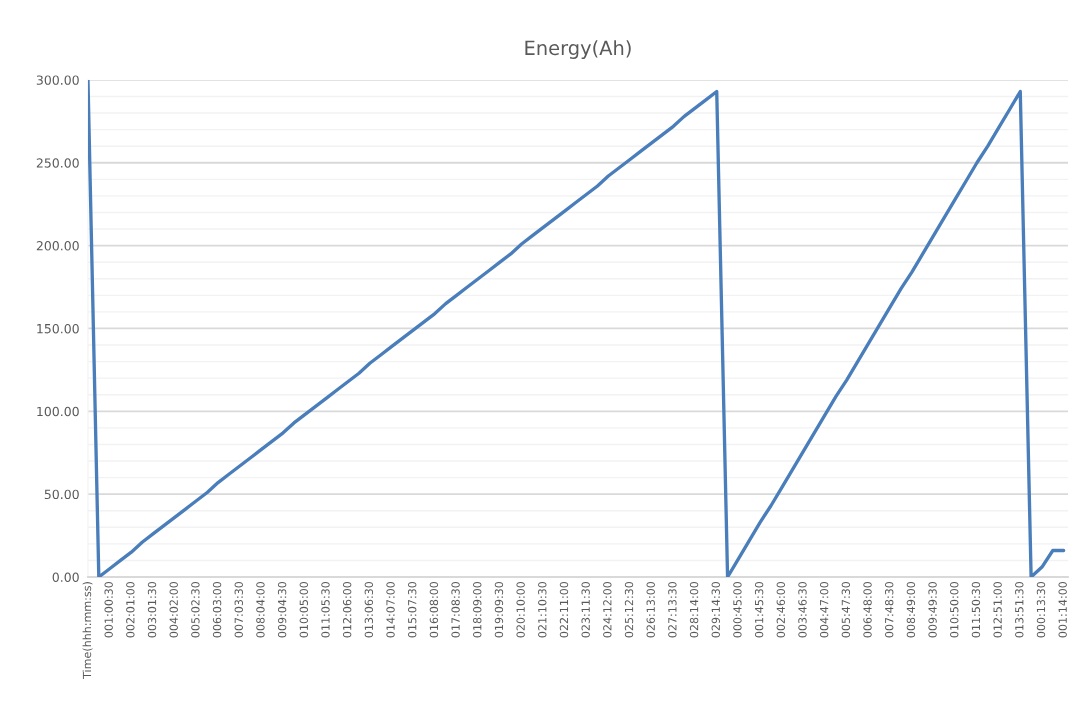 This screenshot has width=1078, height=720. I want to click on x-tick-label: 012:51:00, so click(997, 609).